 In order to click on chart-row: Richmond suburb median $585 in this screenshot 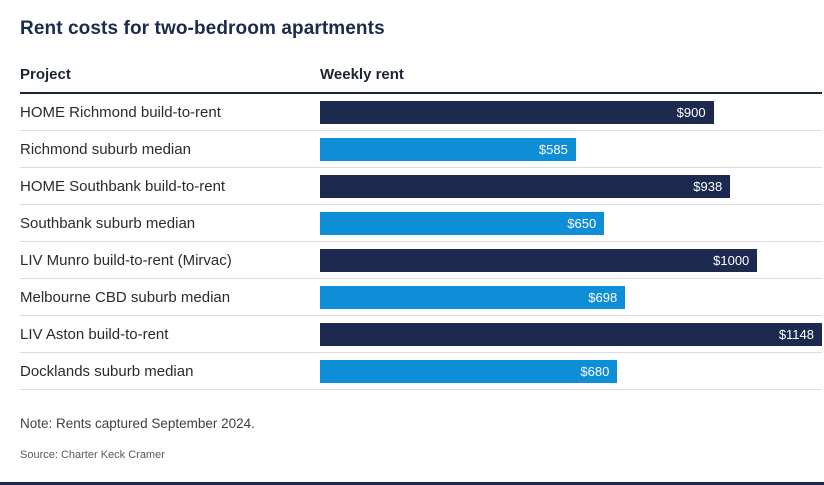, I will do `click(421, 149)`.